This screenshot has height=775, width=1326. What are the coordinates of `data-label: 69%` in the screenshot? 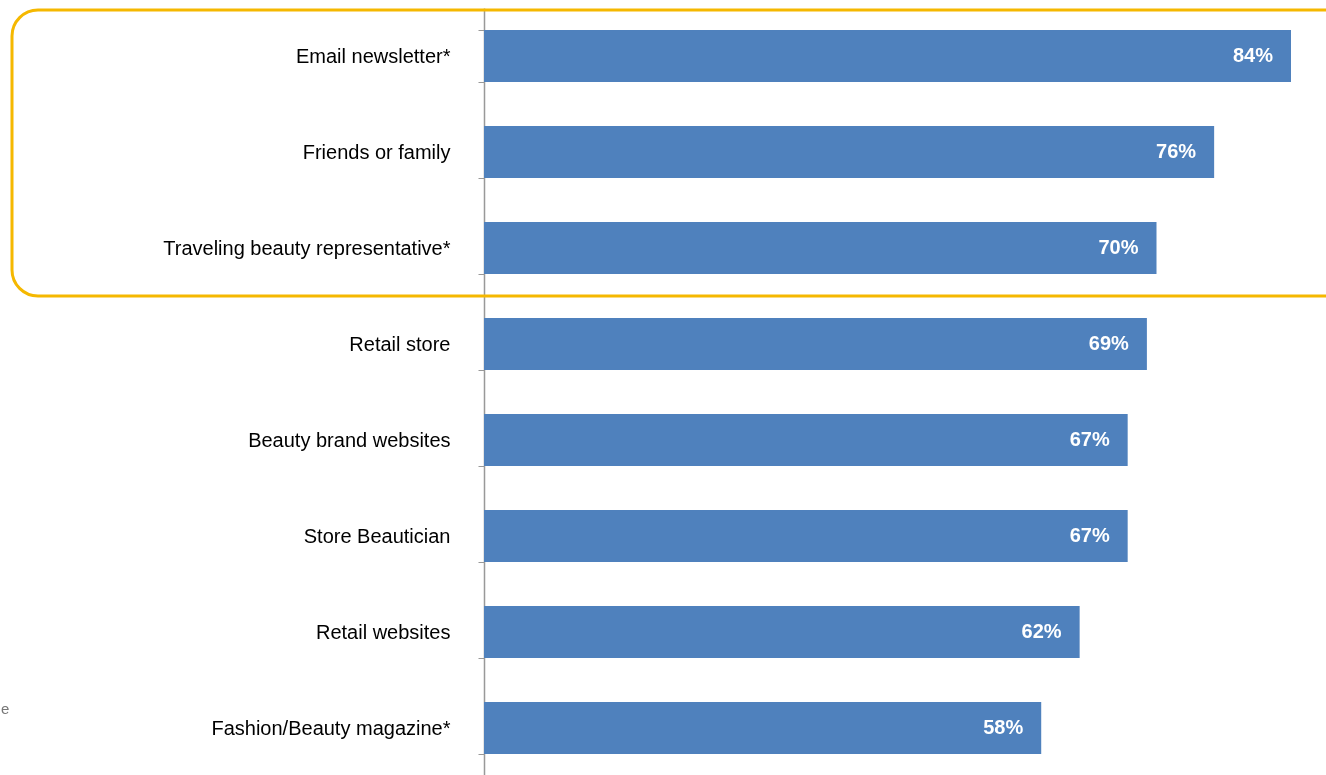 It's located at (1109, 343).